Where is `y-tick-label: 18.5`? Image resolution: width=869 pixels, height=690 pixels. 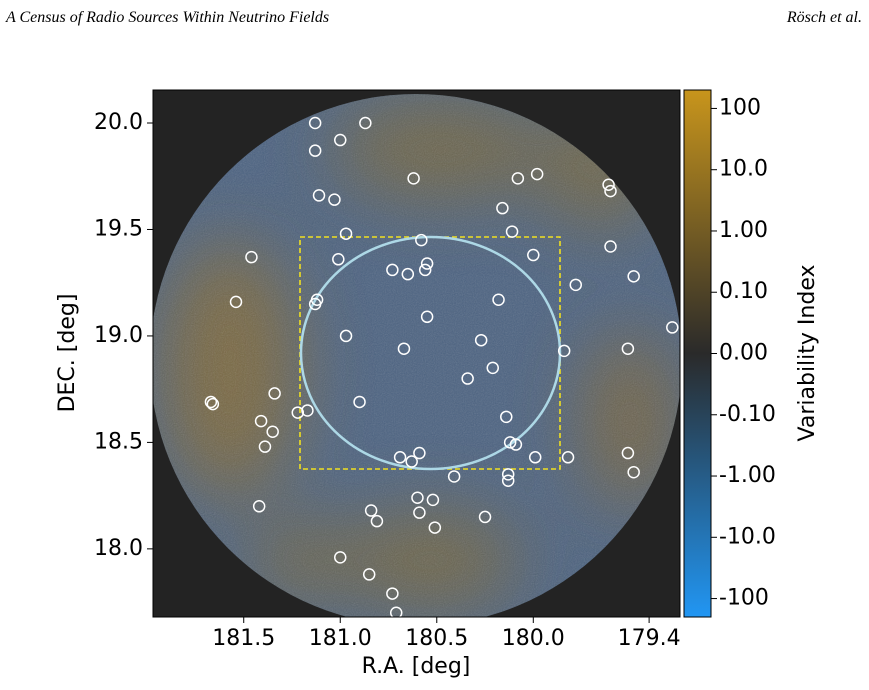 y-tick-label: 18.5 is located at coordinates (118, 441).